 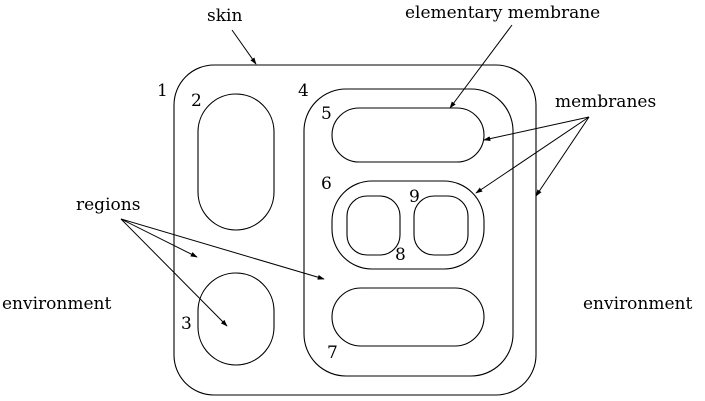 What do you see at coordinates (162, 91) in the screenshot?
I see `membrane-number-1: 1` at bounding box center [162, 91].